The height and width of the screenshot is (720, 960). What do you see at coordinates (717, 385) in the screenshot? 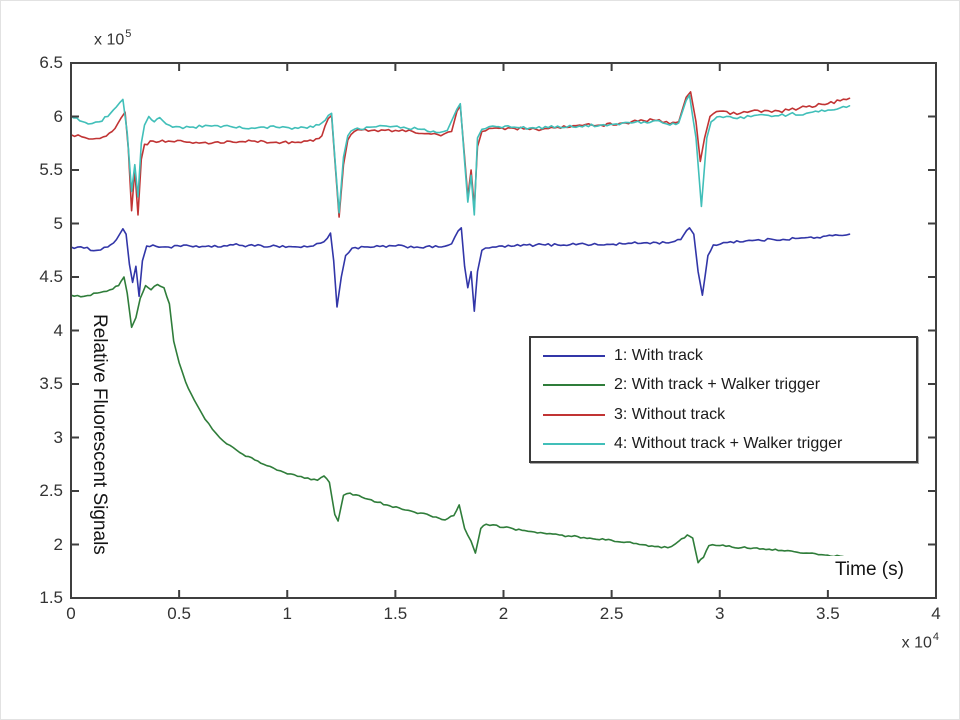
I see `legend-label: 2: With track + Walker trigger` at bounding box center [717, 385].